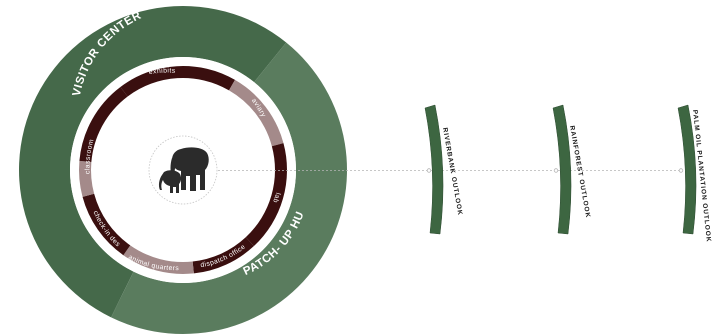 The width and height of the screenshot is (713, 336). I want to click on segment-entrance, so click(87, 178).